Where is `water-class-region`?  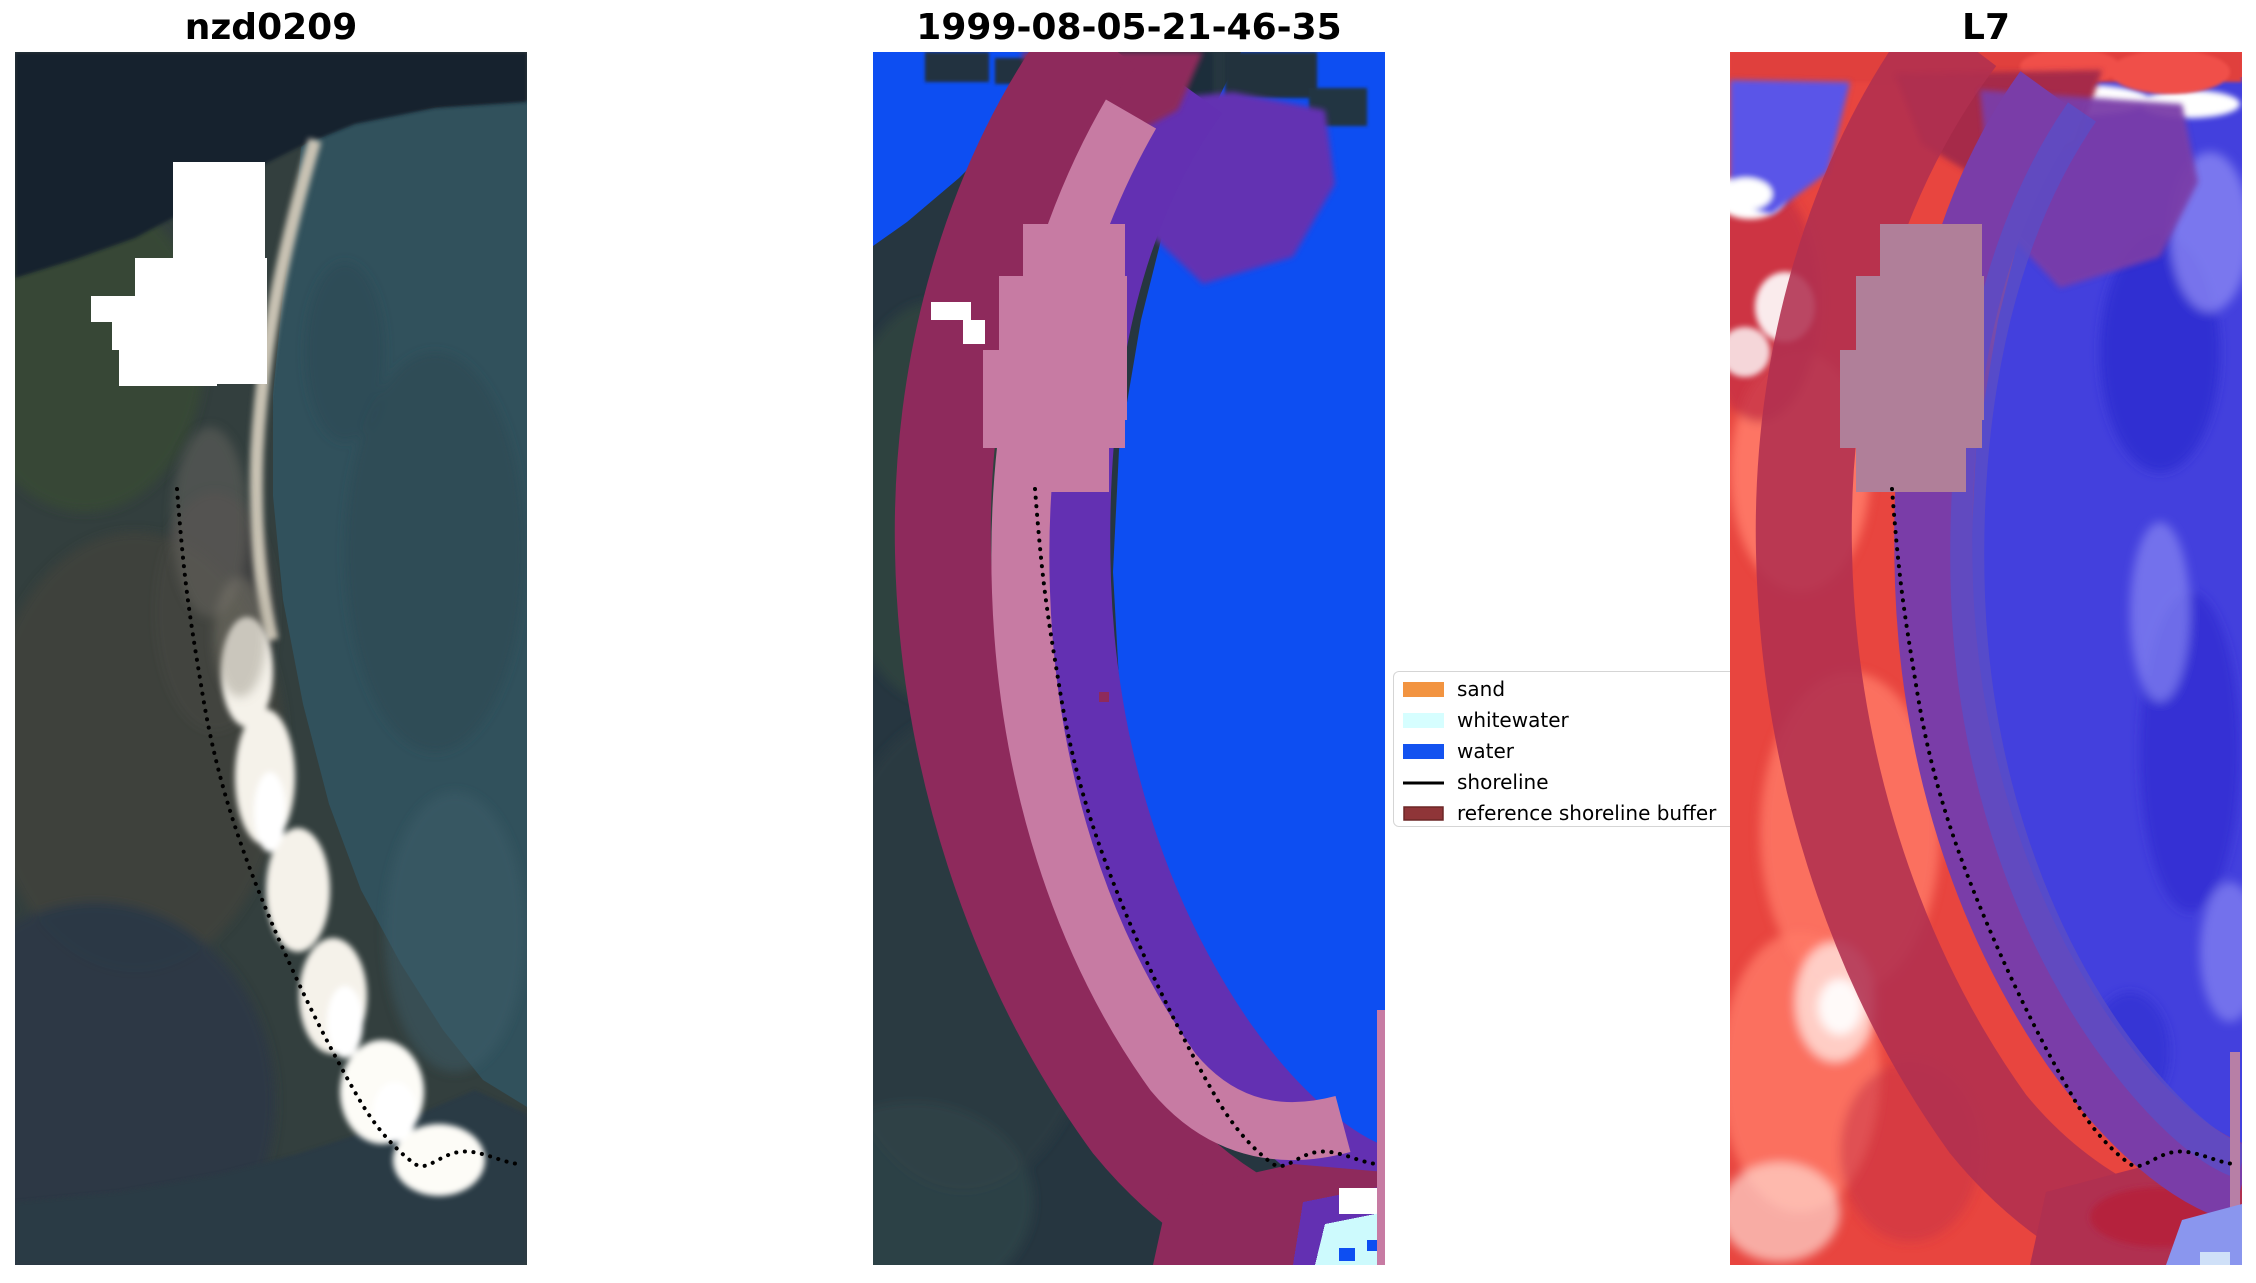
water-class-region is located at coordinates (1249, 608).